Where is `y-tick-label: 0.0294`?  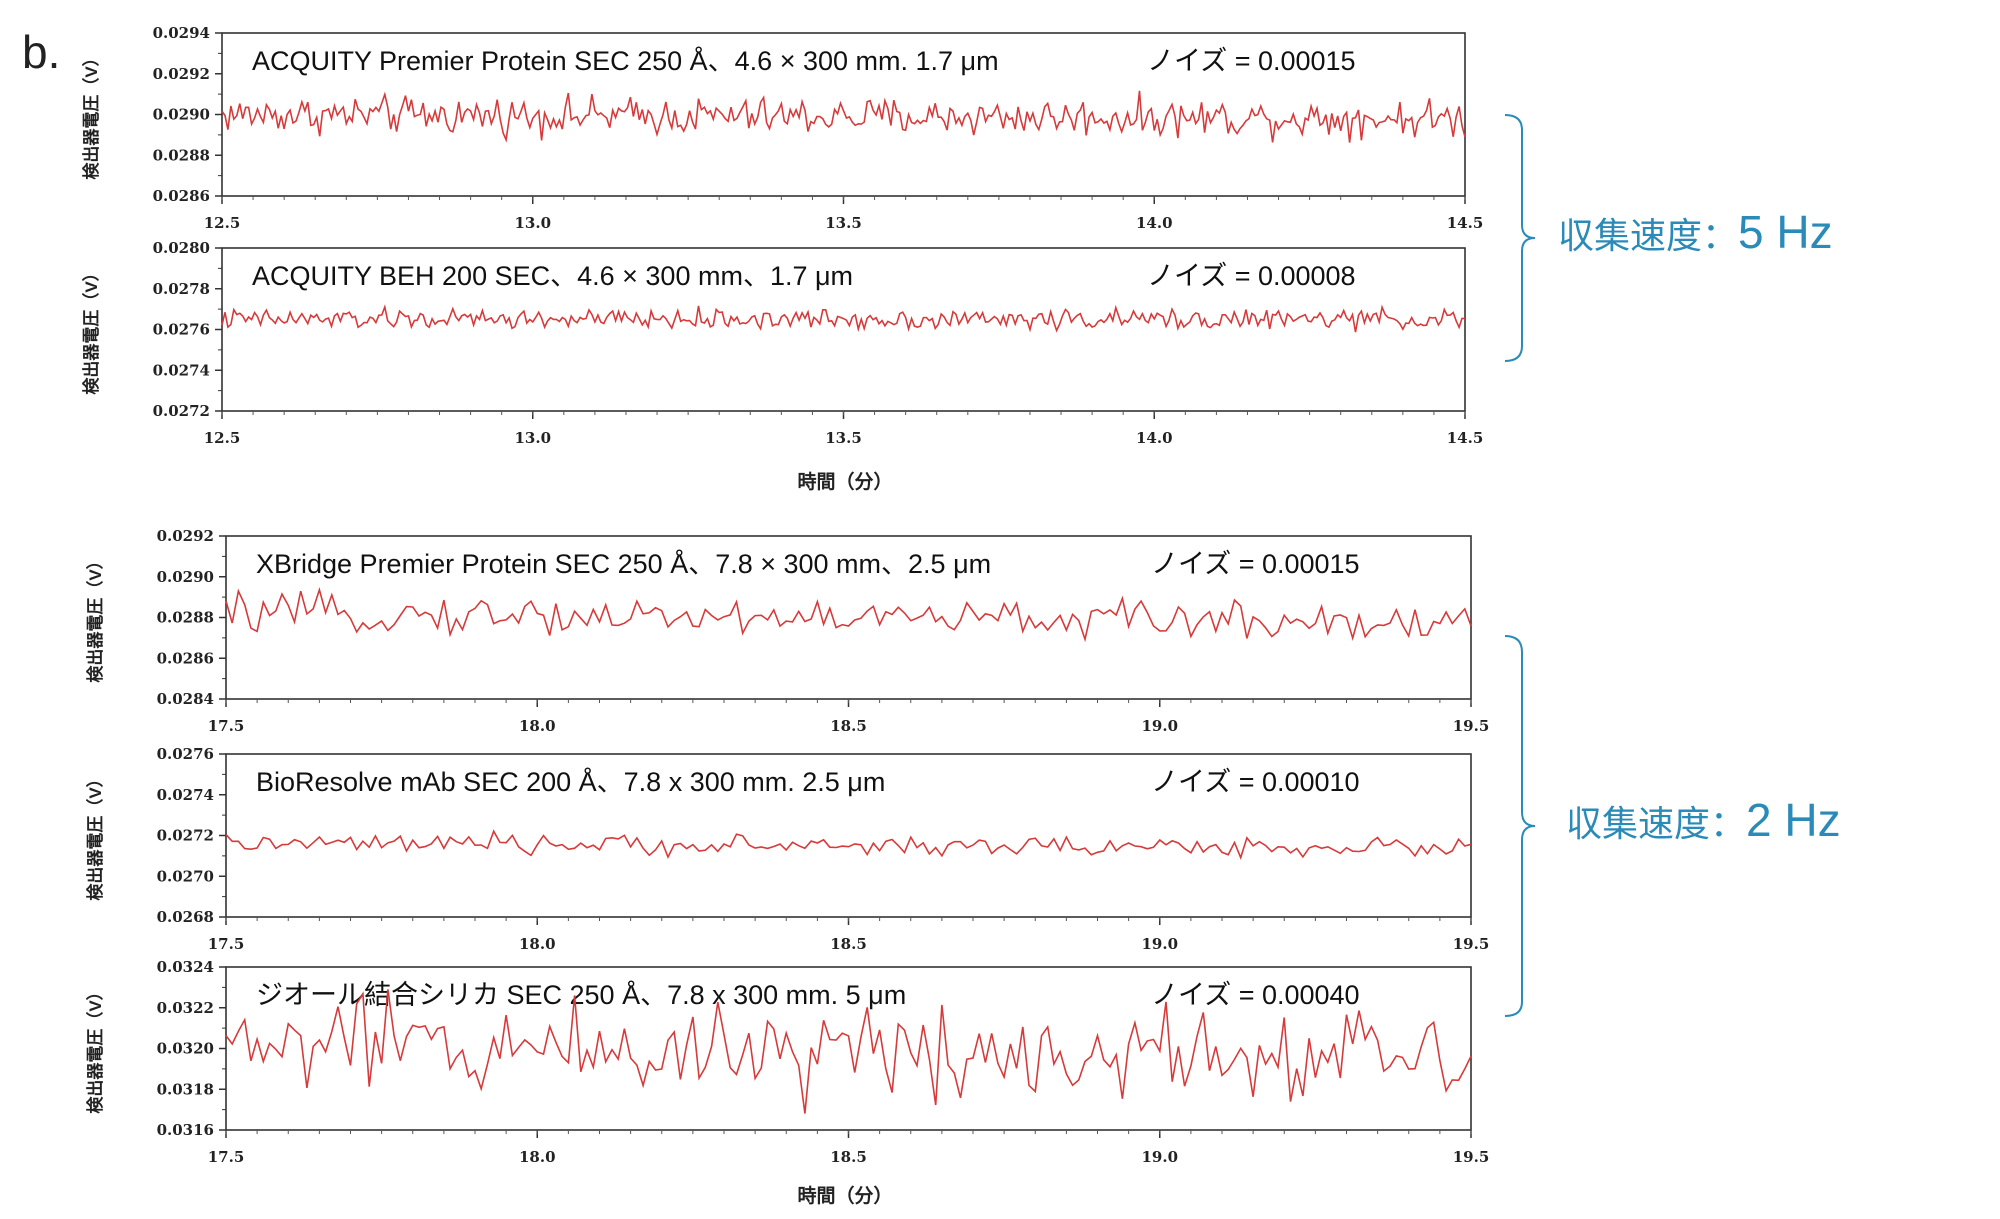
y-tick-label: 0.0294 is located at coordinates (181, 33).